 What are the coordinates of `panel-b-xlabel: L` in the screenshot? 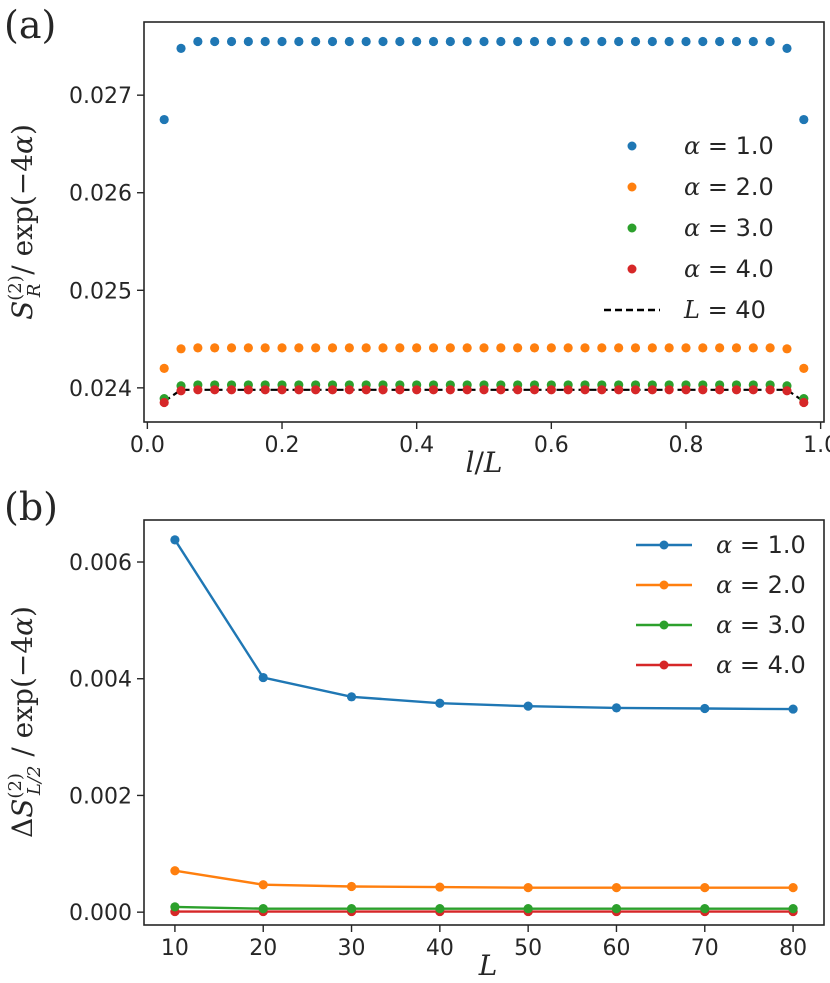 It's located at (488, 965).